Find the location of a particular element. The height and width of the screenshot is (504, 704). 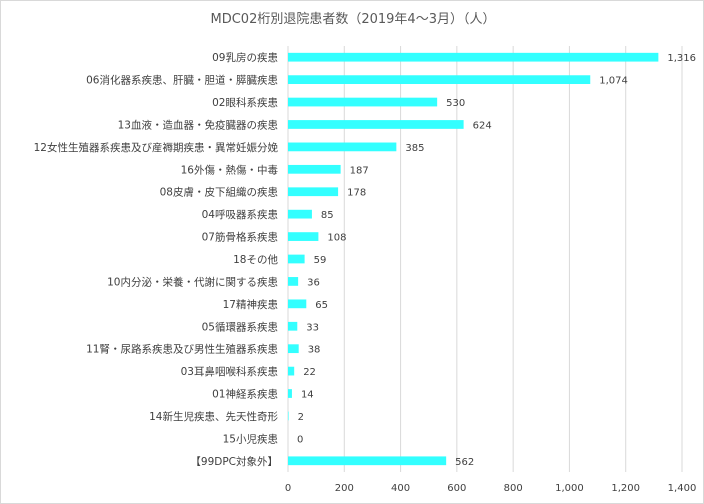

data-label: 33 is located at coordinates (312, 327).